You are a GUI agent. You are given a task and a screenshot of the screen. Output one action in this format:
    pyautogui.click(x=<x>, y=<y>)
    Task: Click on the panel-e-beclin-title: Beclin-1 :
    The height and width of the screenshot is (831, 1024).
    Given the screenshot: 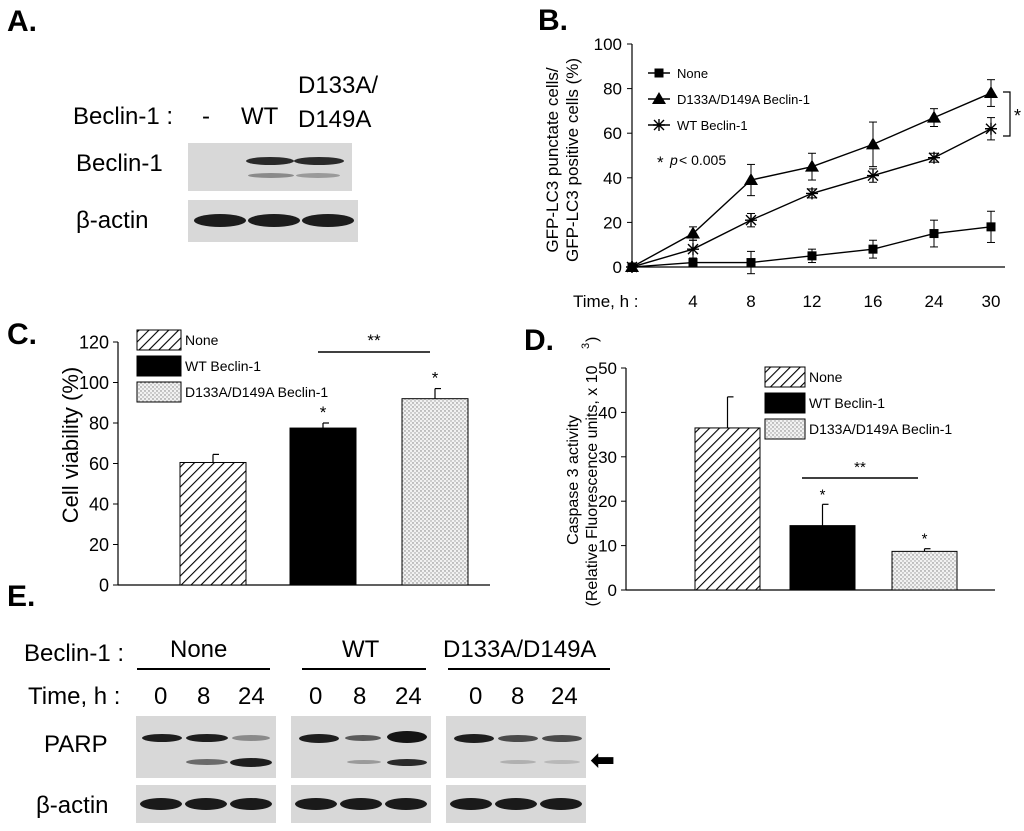 What is the action you would take?
    pyautogui.click(x=74, y=653)
    